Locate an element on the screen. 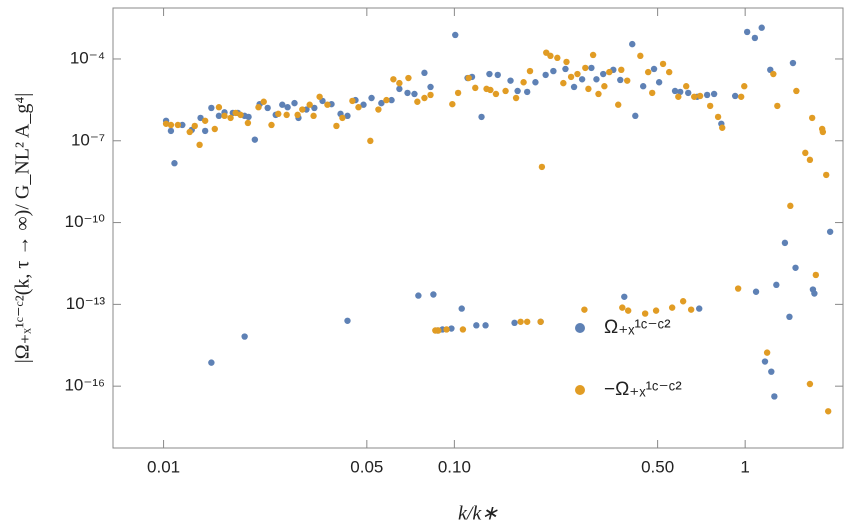 This screenshot has width=855, height=529. x-tick-label: 0.05 is located at coordinates (366, 466).